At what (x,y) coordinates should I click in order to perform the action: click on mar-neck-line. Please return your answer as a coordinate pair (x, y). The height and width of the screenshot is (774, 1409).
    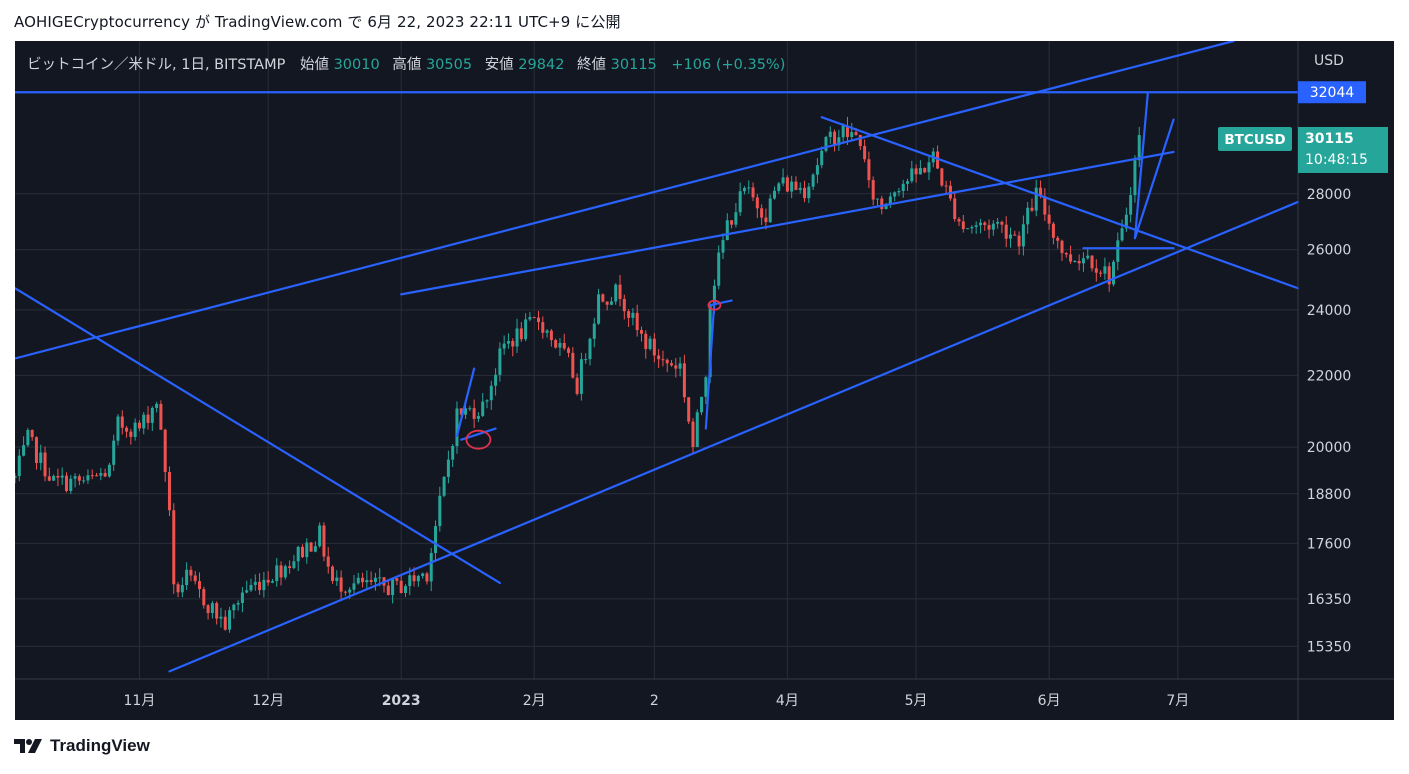
    Looking at the image, I should click on (721, 303).